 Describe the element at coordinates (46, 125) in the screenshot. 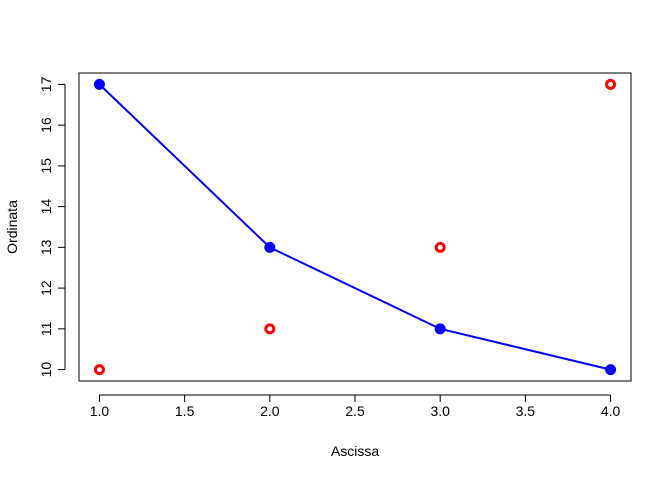

I see `y-tick-label: 16` at that location.